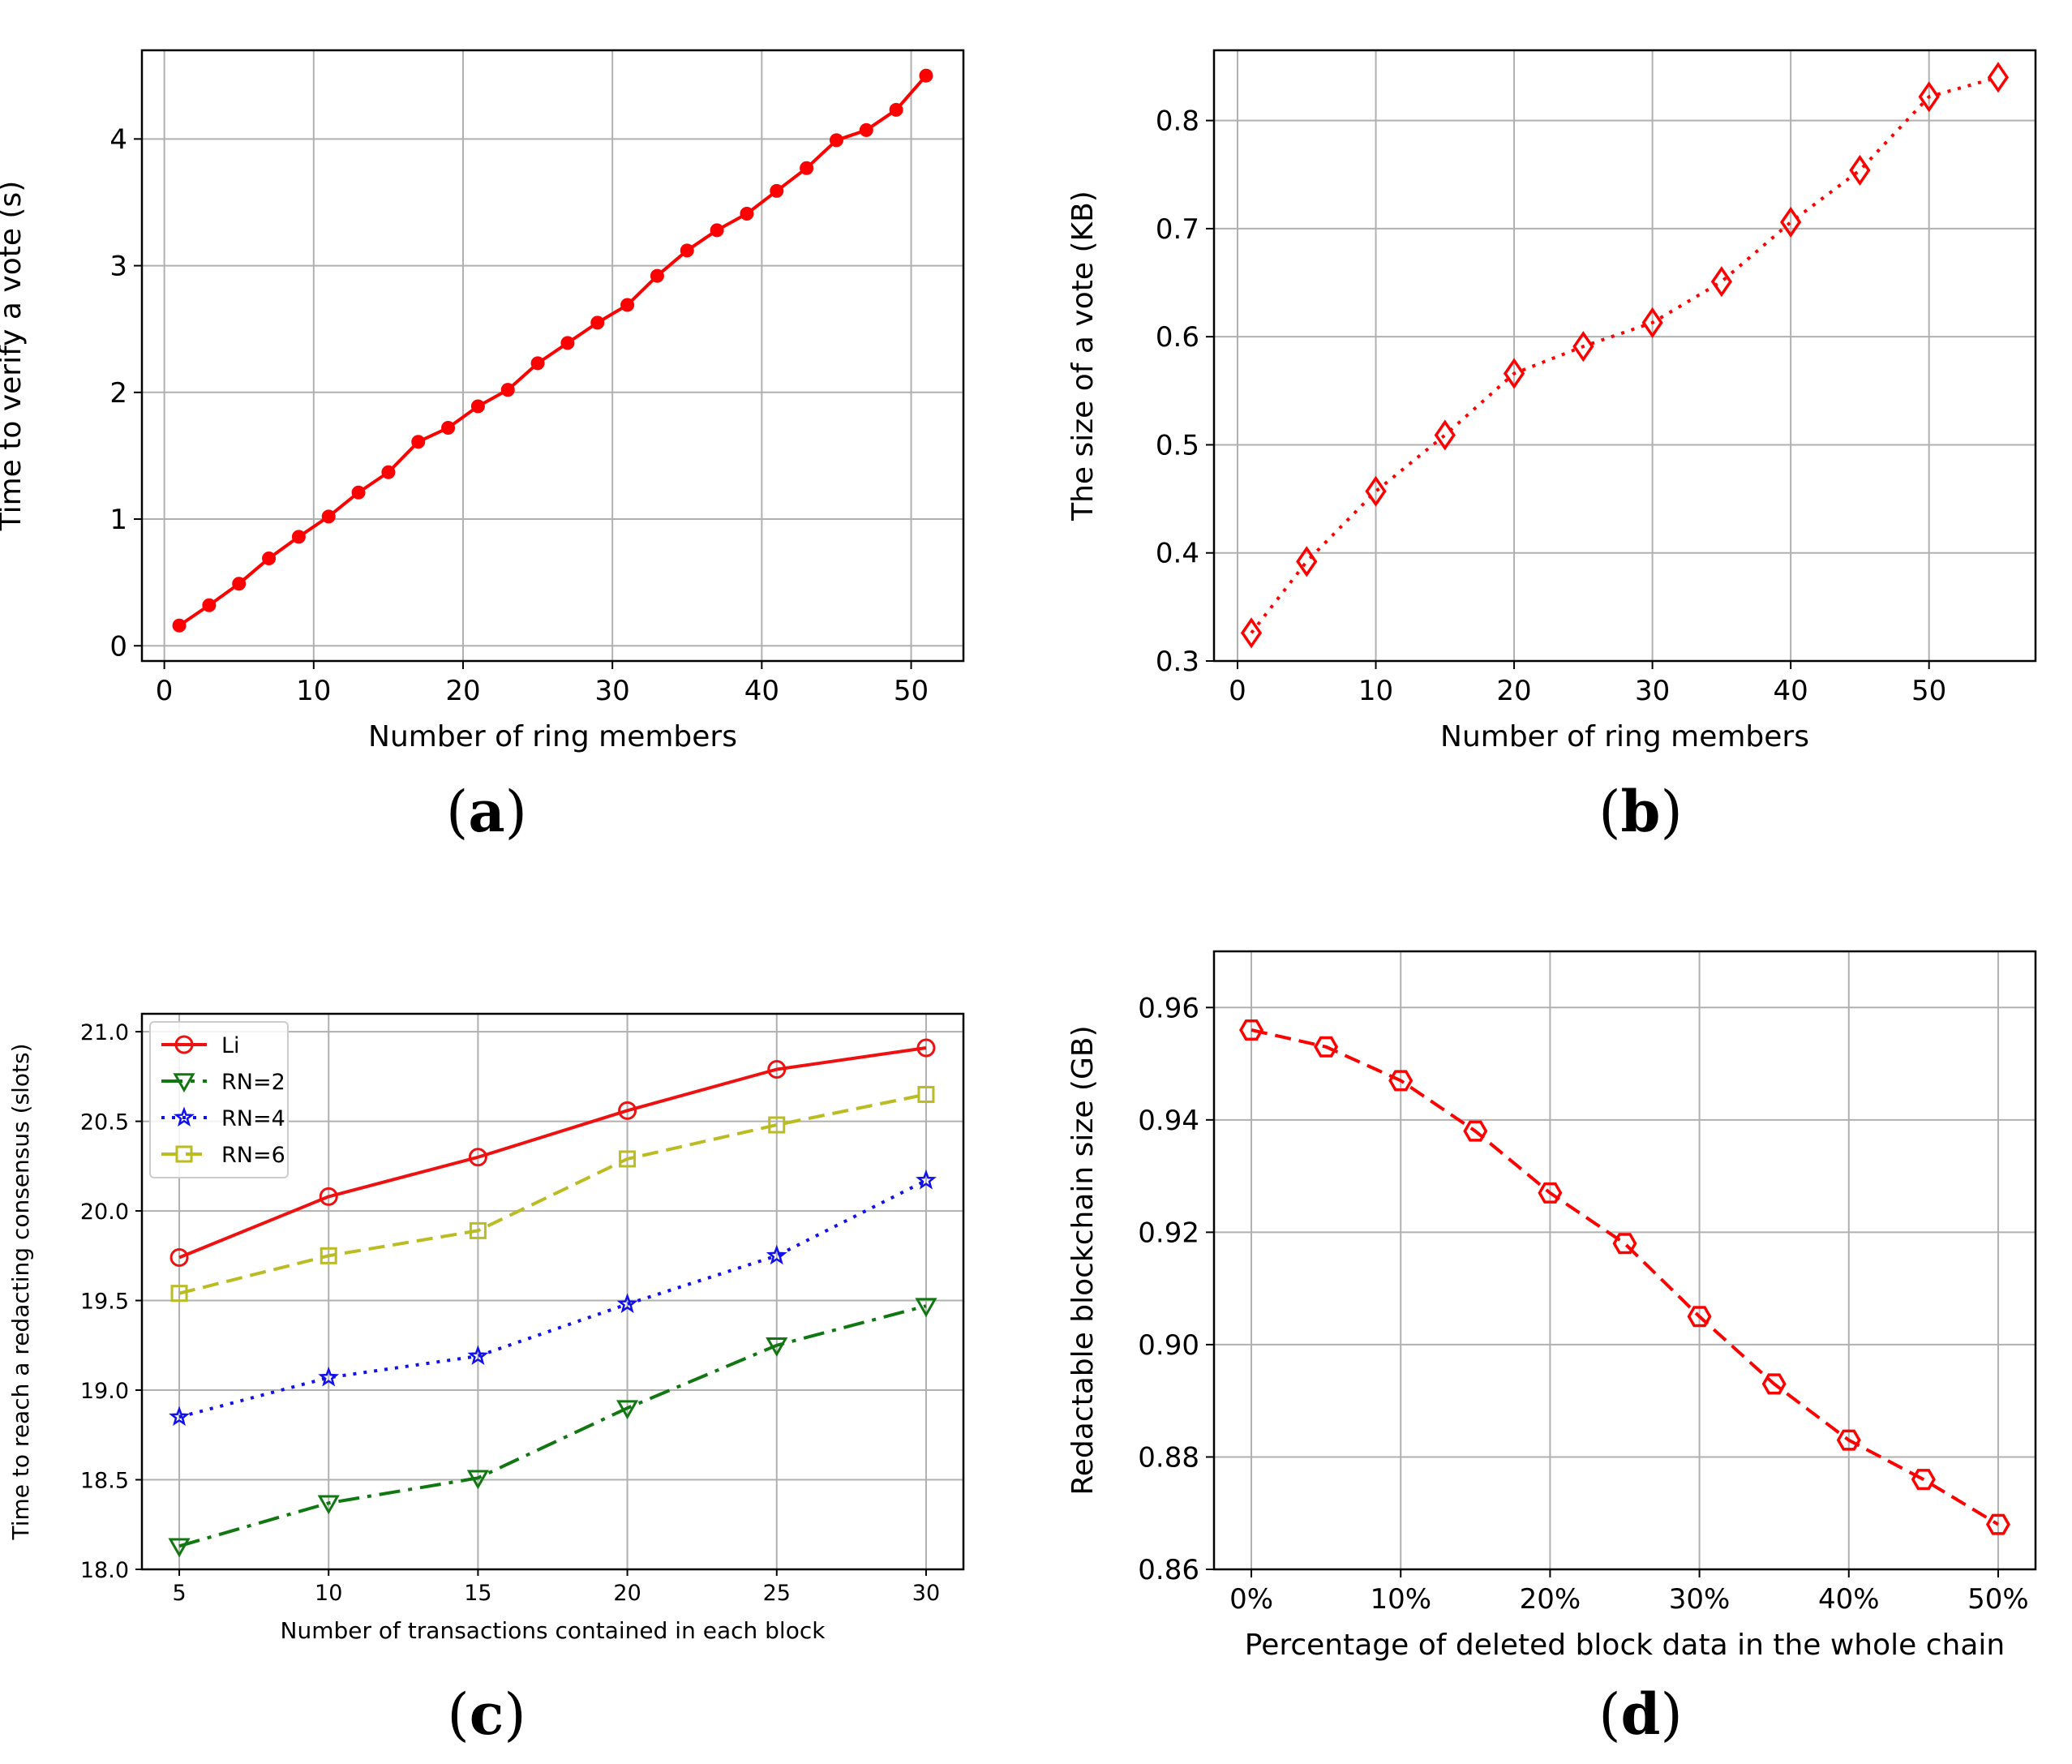  Describe the element at coordinates (104, 1571) in the screenshot. I see `y-tick-label: 18.0` at that location.